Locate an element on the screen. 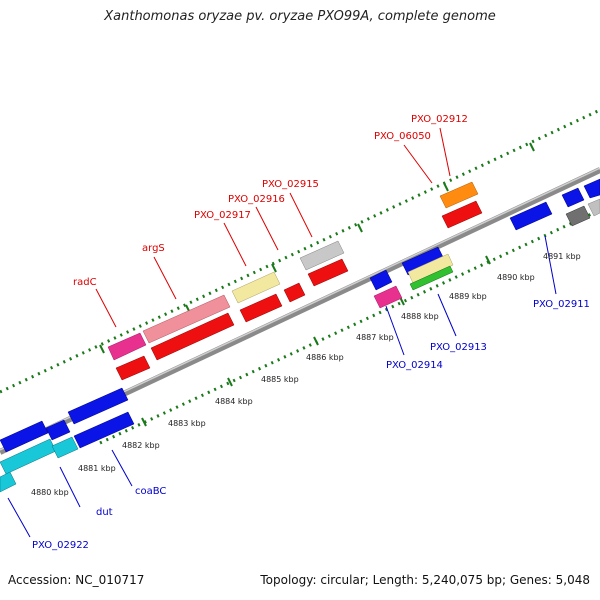 The height and width of the screenshot is (600, 600). gene-label-PXO_02916: PXO_02916 is located at coordinates (256, 199).